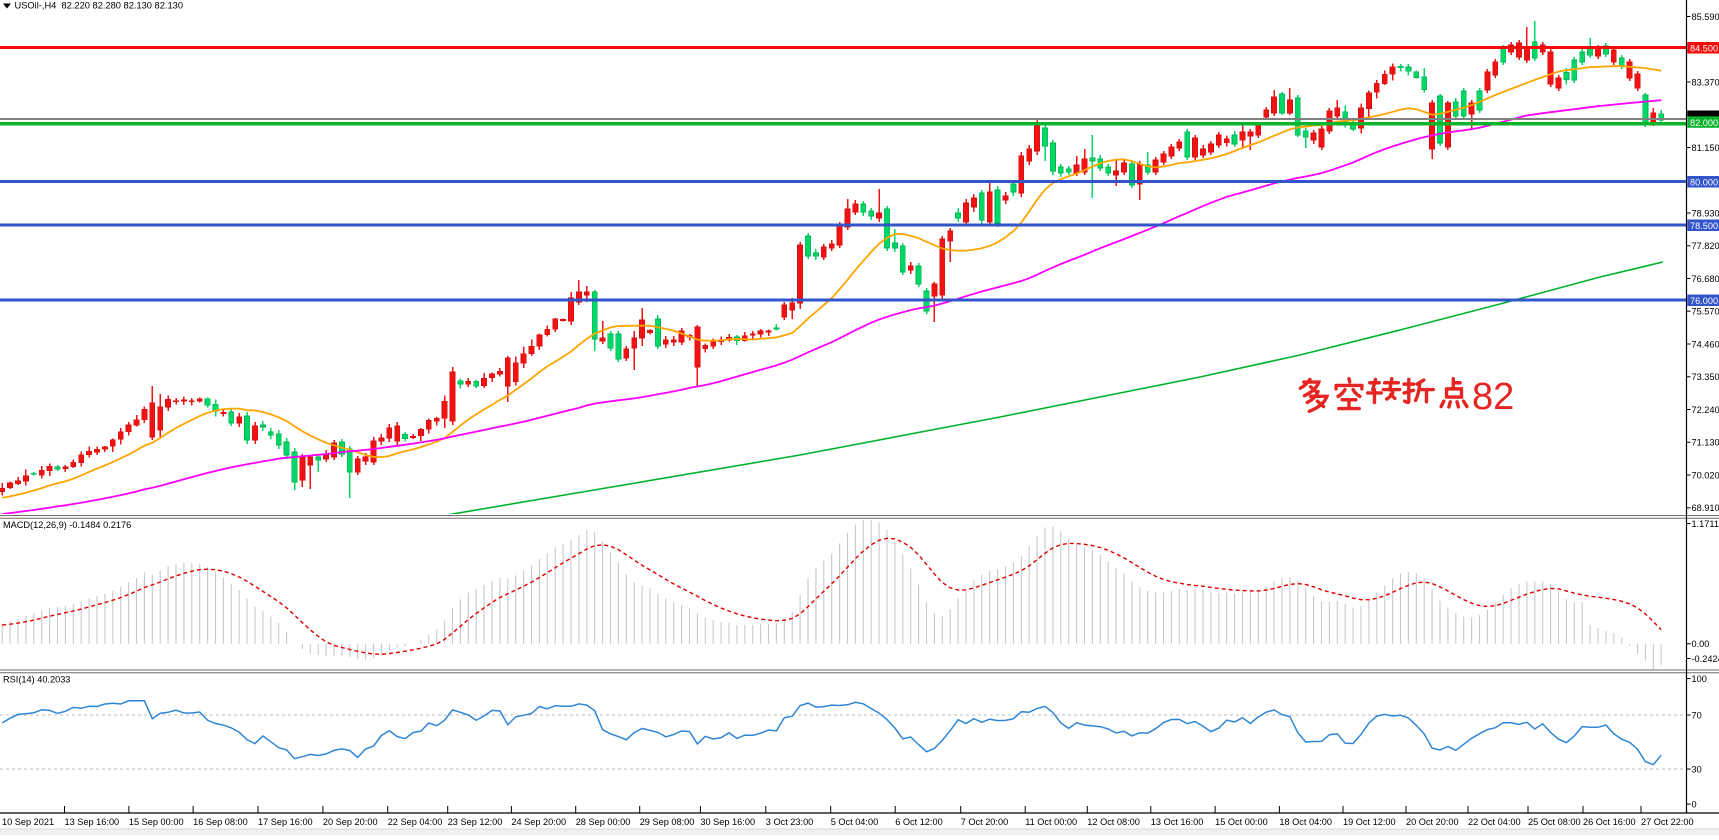  What do you see at coordinates (67, 525) in the screenshot?
I see `svg-text: MACD(12,26,9) -0.1484 0.2176` at bounding box center [67, 525].